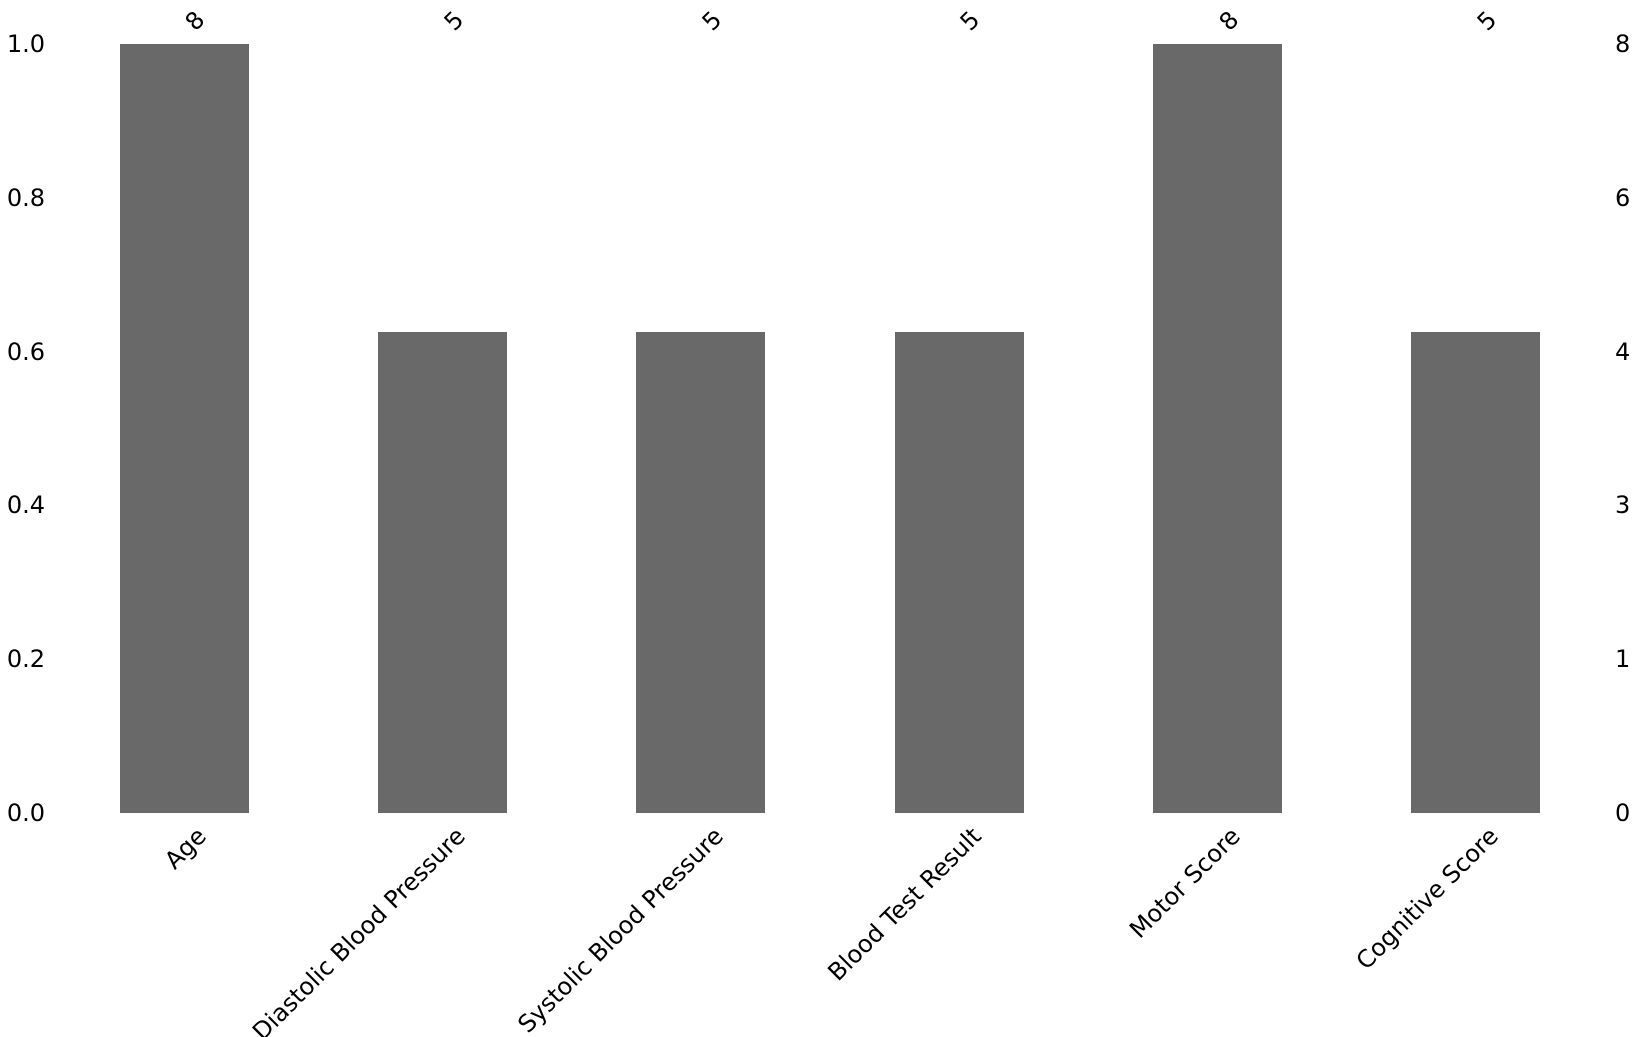  Describe the element at coordinates (185, 848) in the screenshot. I see `x-axis-category-label: Age` at that location.